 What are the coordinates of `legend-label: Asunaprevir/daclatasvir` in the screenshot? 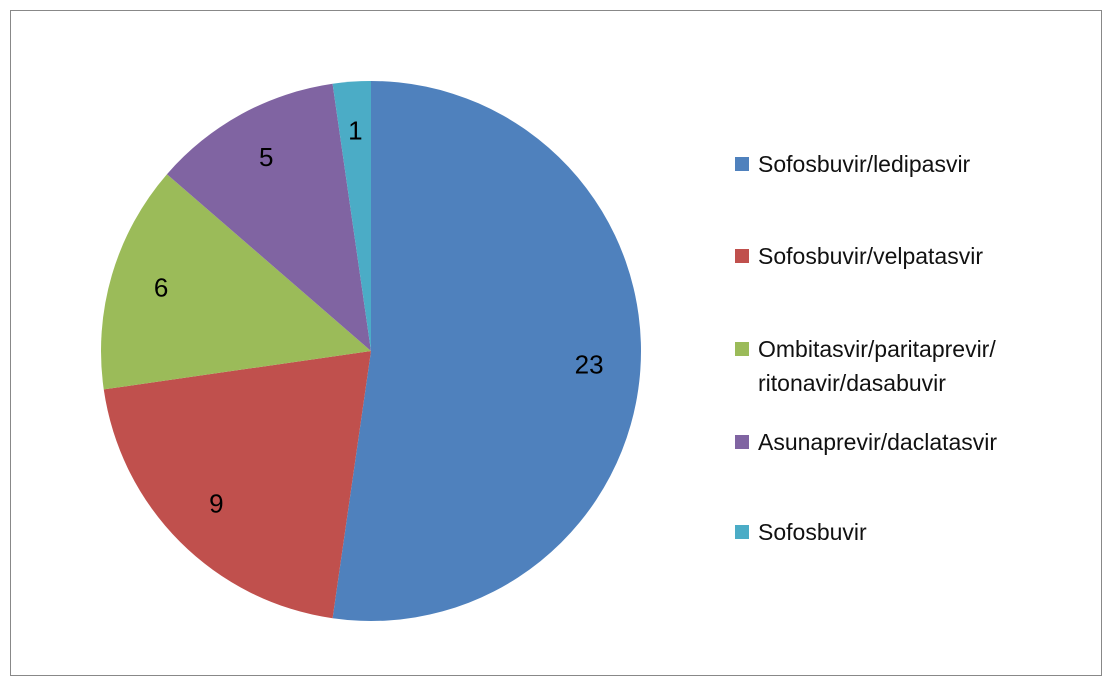 It's located at (878, 442).